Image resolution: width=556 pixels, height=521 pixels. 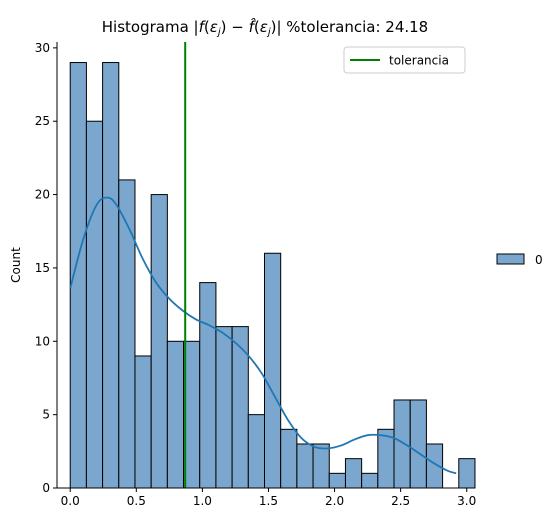 What do you see at coordinates (16, 265) in the screenshot?
I see `y-axis-label: Count` at bounding box center [16, 265].